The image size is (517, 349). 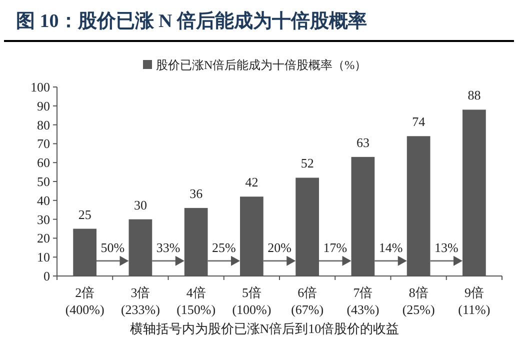 What do you see at coordinates (140, 301) in the screenshot?
I see `x-tick-label: 3倍 (233%)` at bounding box center [140, 301].